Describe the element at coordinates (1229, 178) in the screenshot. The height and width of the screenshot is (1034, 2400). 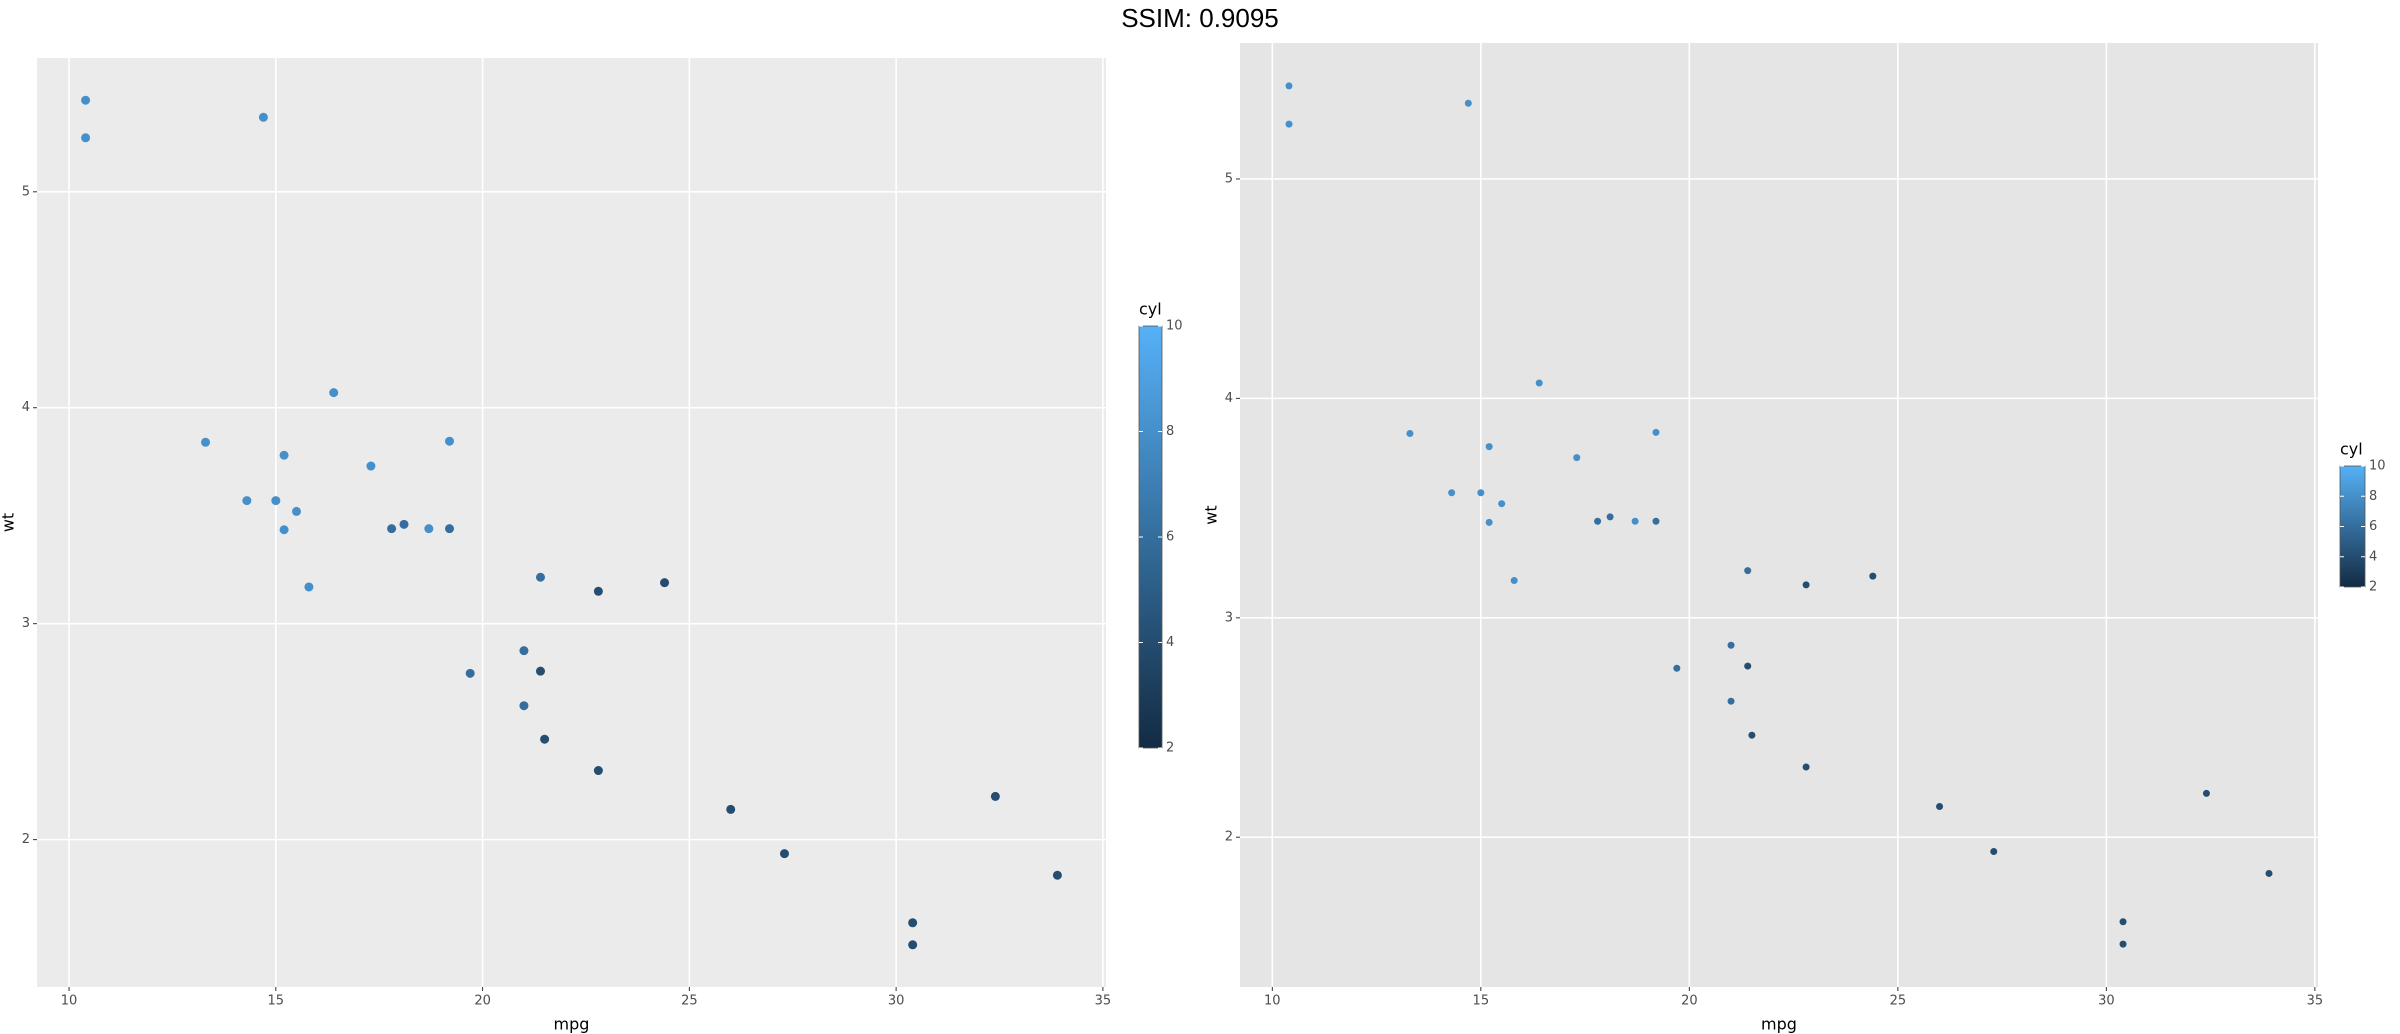
I see `y-tick-label: 5` at that location.